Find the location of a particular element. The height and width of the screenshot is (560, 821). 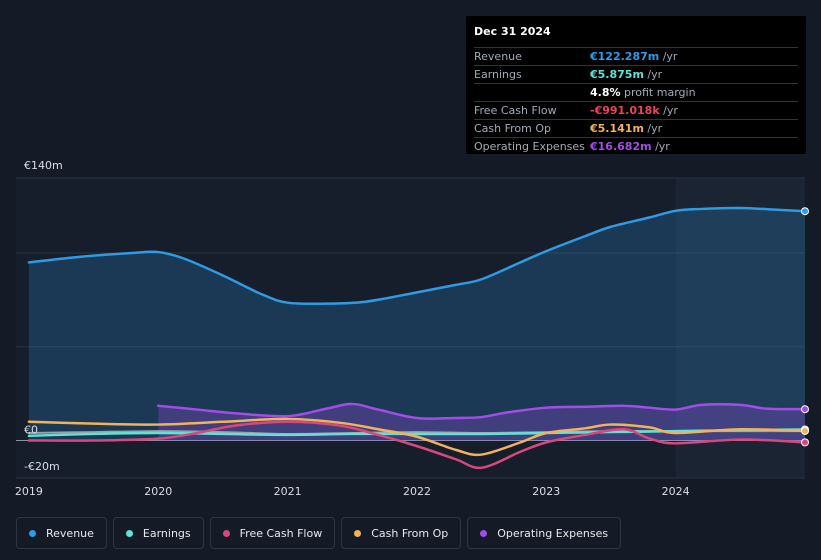

free-cash-flow-endpoint is located at coordinates (805, 442).